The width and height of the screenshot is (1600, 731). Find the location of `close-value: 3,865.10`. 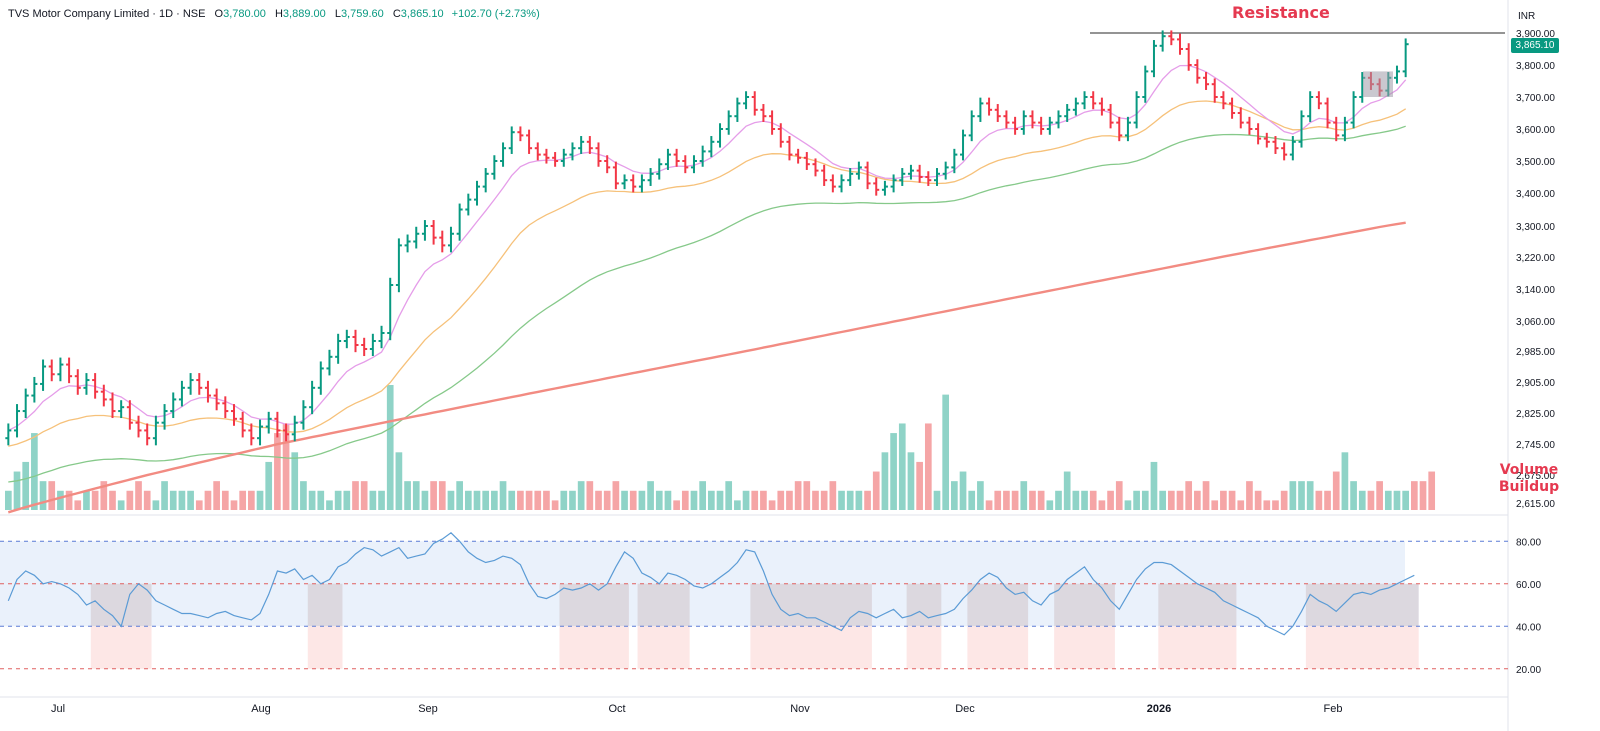

close-value: 3,865.10 is located at coordinates (422, 14).